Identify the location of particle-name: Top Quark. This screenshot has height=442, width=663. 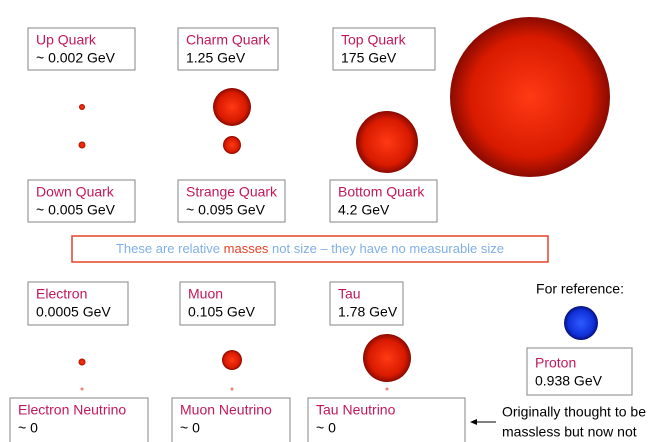
(374, 40).